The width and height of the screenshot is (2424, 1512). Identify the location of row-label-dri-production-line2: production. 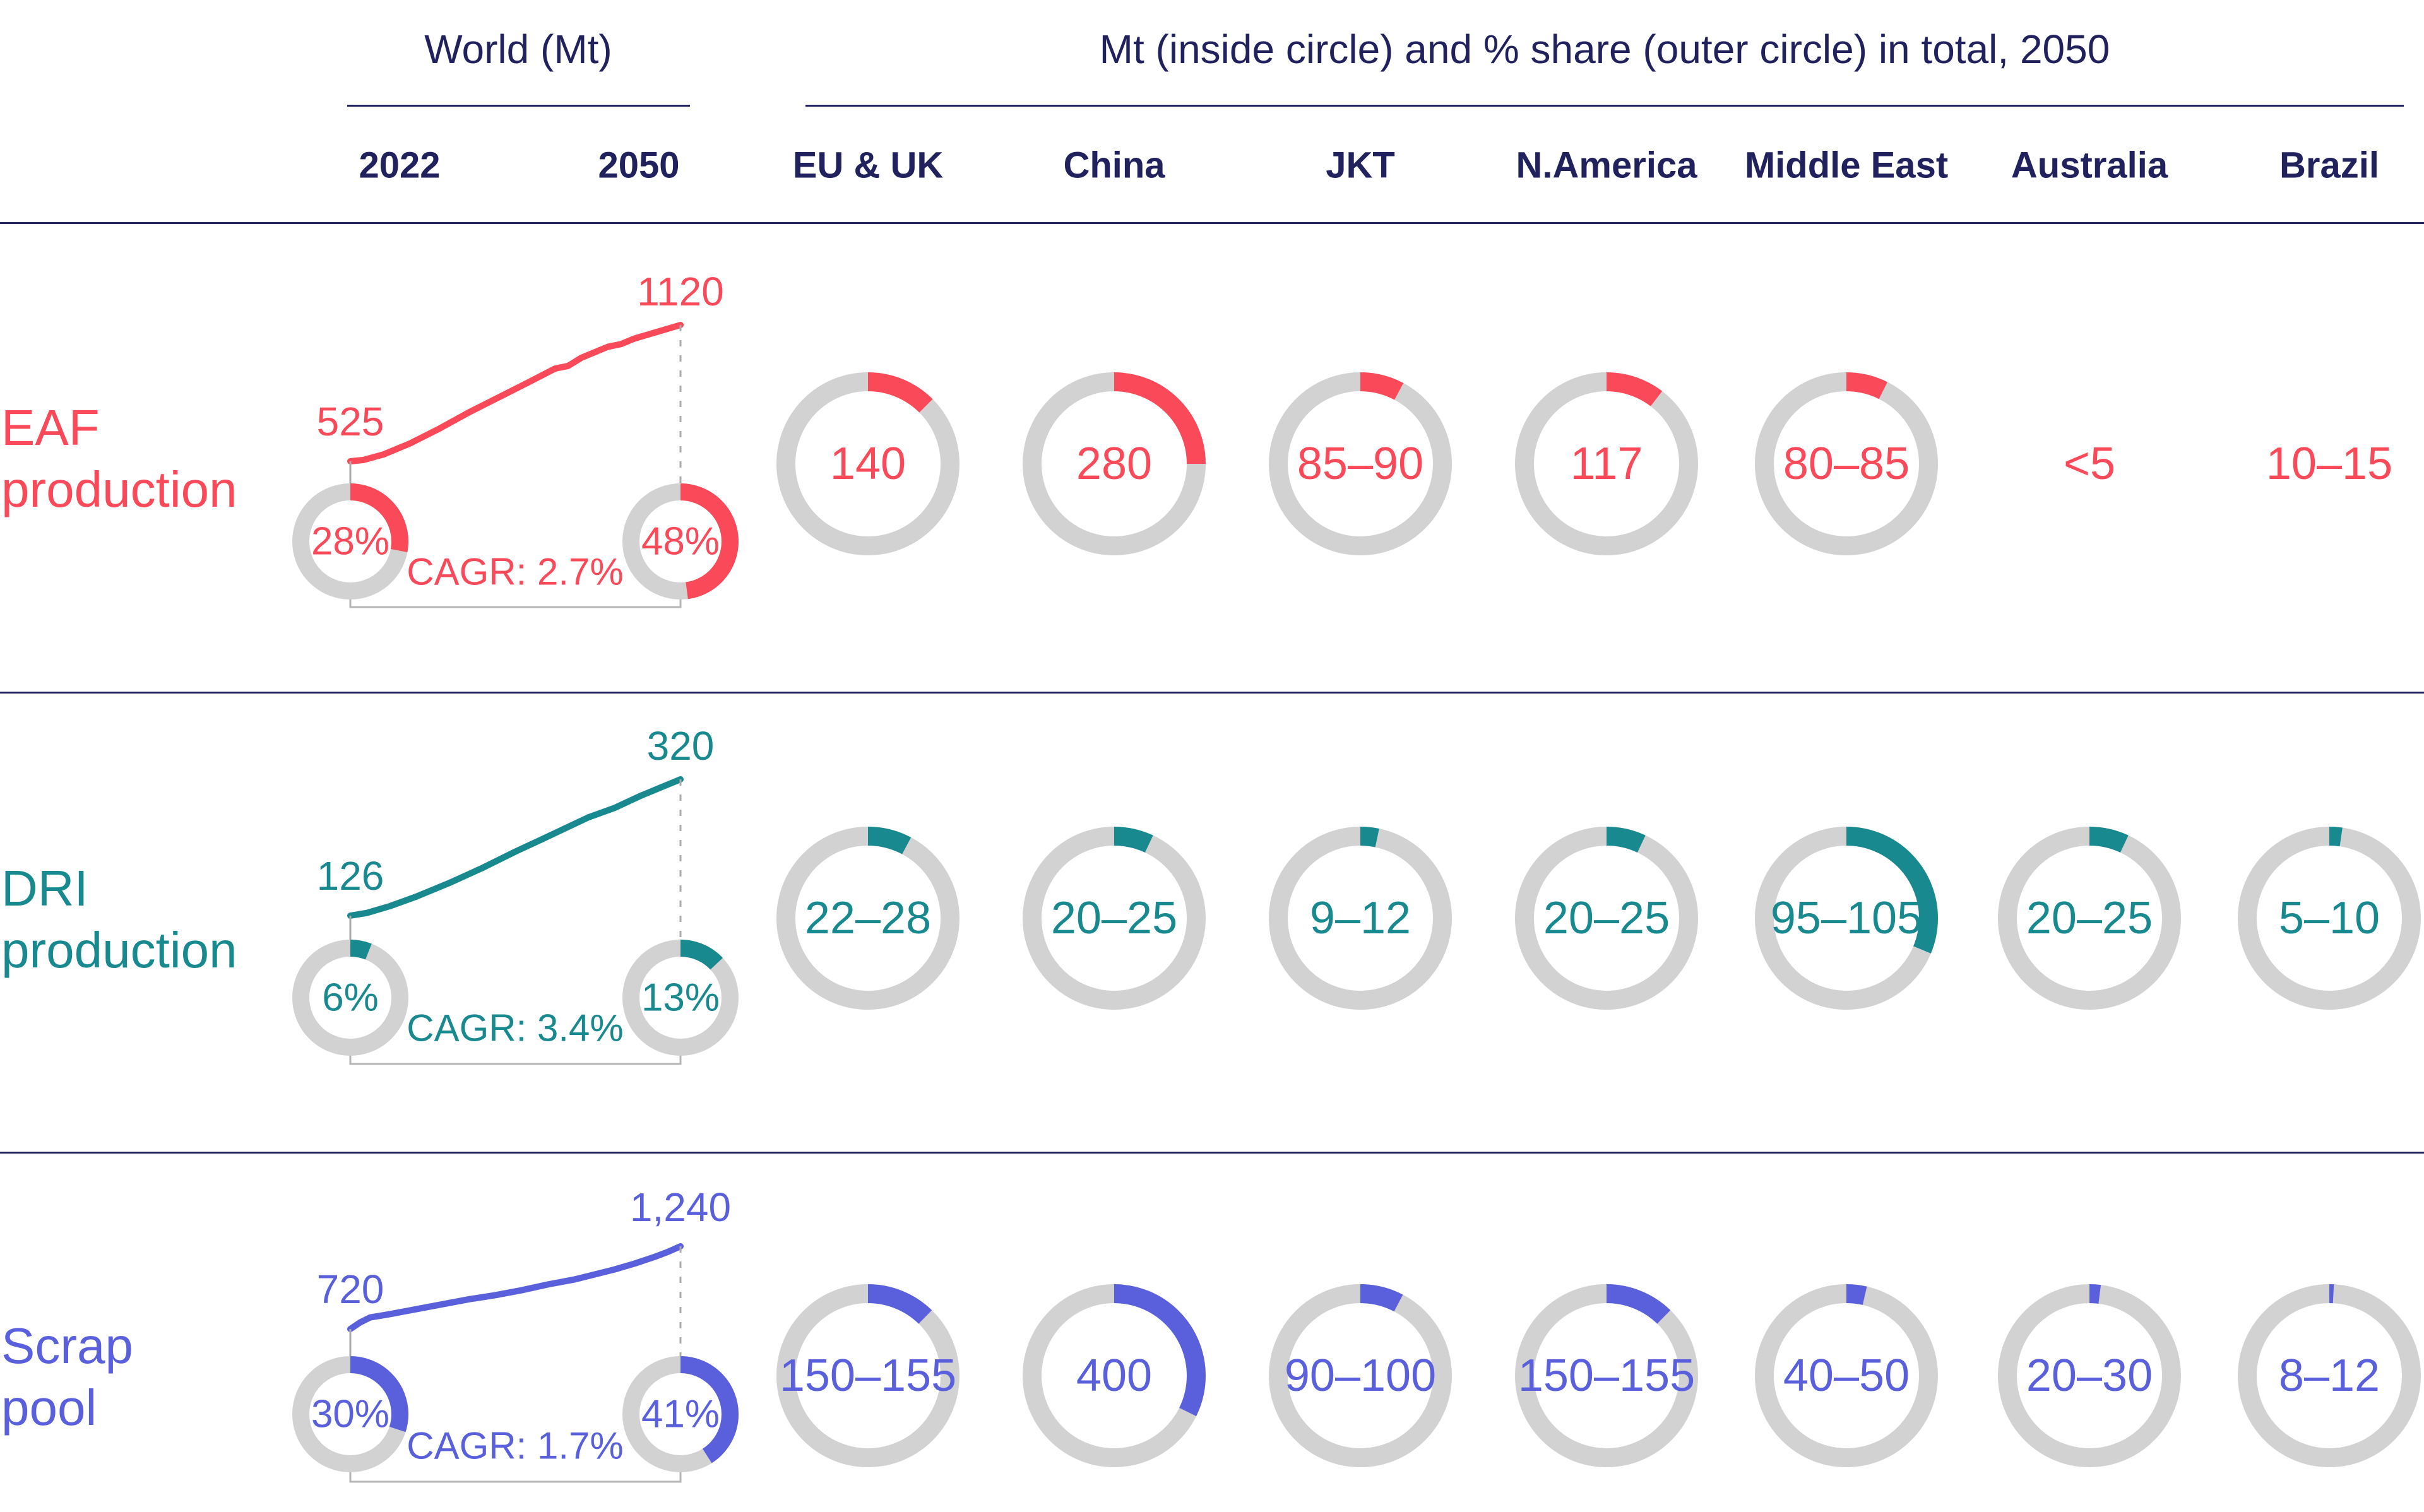
(119, 950).